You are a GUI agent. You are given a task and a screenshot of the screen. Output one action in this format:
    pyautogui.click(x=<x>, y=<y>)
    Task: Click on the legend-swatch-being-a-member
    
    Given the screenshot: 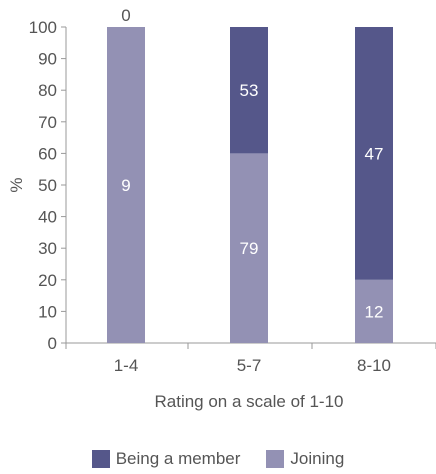 What is the action you would take?
    pyautogui.click(x=100, y=458)
    